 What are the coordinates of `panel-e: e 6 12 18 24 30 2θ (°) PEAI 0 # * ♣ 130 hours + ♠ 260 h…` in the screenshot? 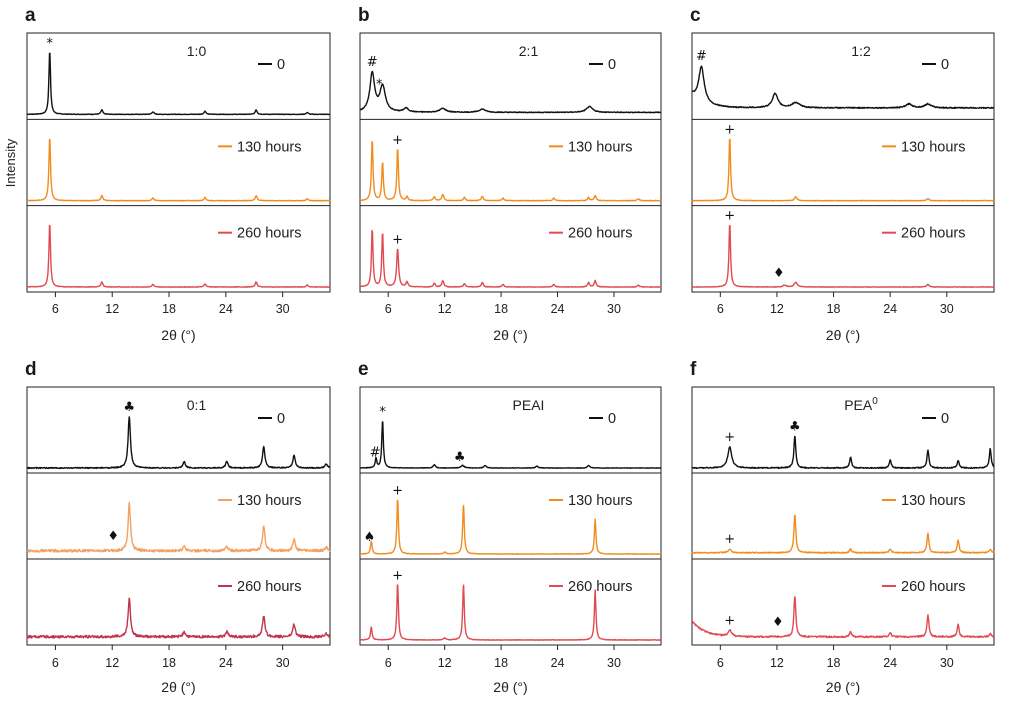 It's located at (510, 527).